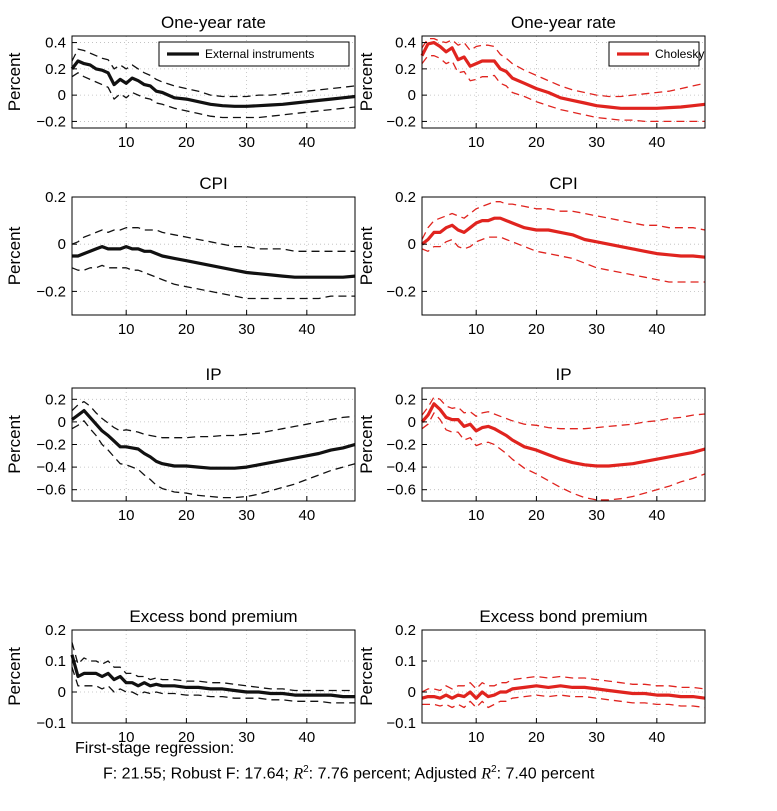 The width and height of the screenshot is (777, 811). I want to click on ip-left-panel: −0.6 −0.4 −0.2 0 0.2 10 20 30 40 IP Percent, so click(180, 444).